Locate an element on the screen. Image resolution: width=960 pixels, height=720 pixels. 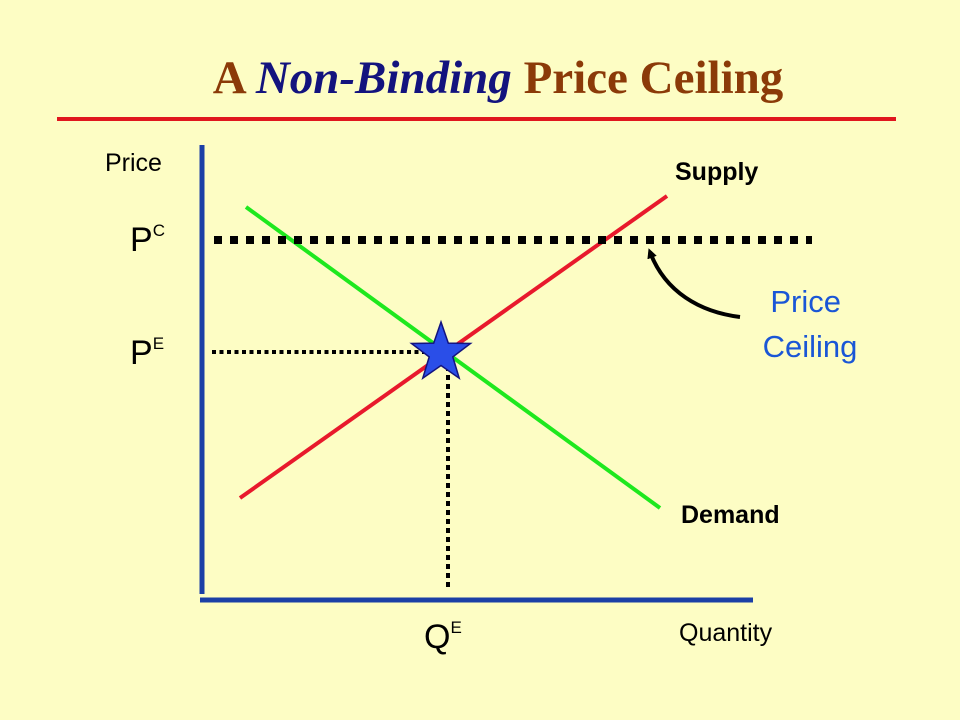
price-ceiling-symbol-main: P is located at coordinates (141, 240).